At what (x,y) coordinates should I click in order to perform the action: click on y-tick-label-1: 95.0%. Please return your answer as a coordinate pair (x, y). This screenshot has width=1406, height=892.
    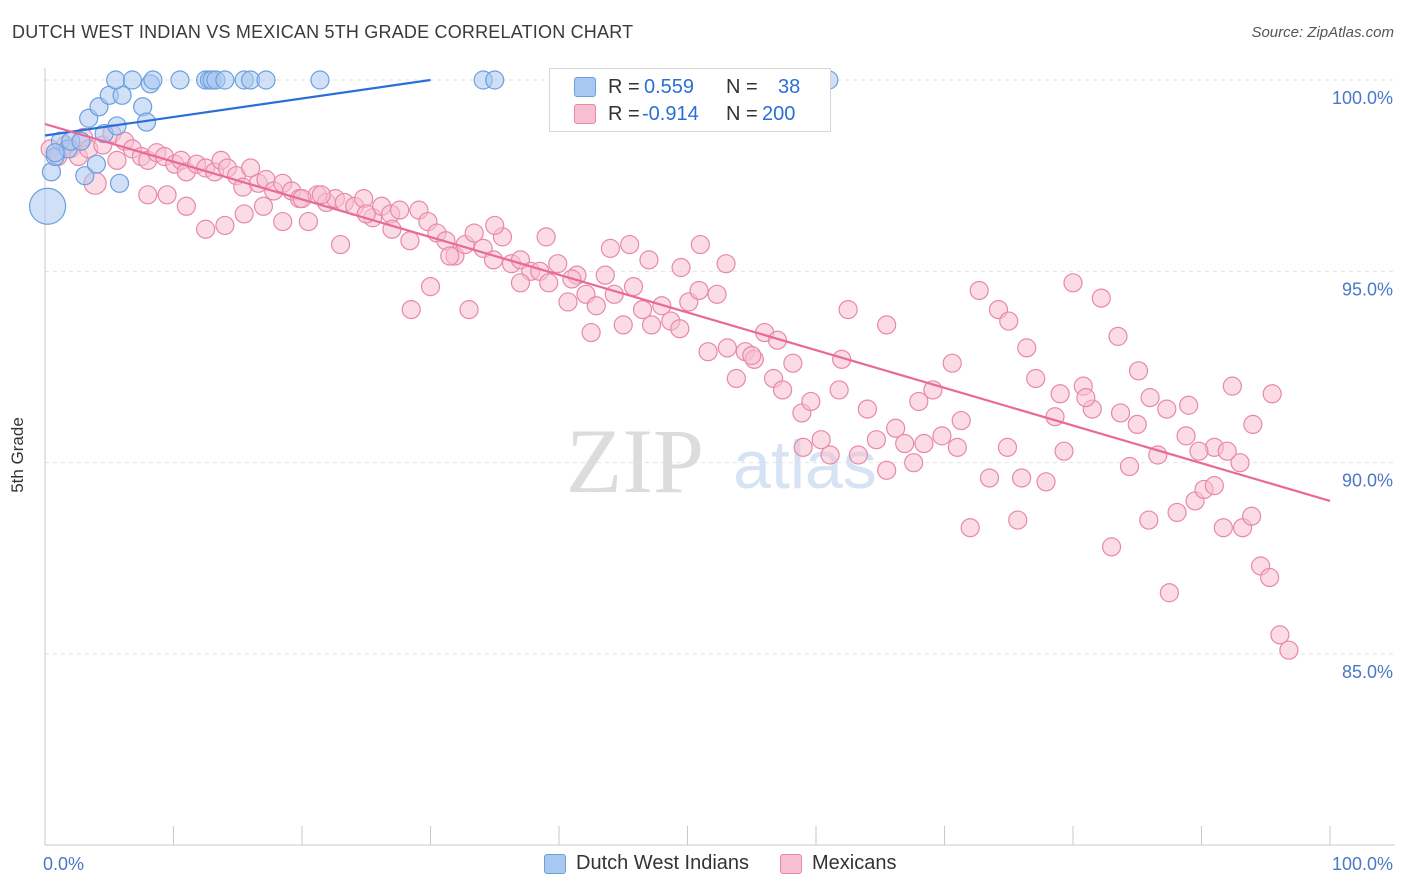
    Looking at the image, I should click on (1367, 289).